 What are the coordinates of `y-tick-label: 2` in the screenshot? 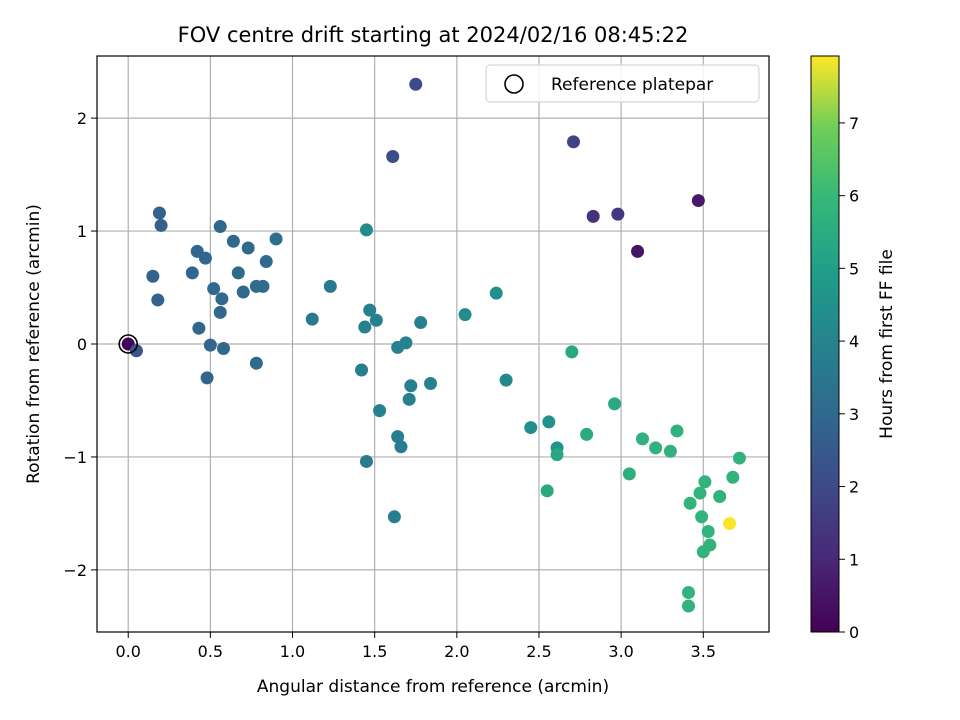 It's located at (82, 118).